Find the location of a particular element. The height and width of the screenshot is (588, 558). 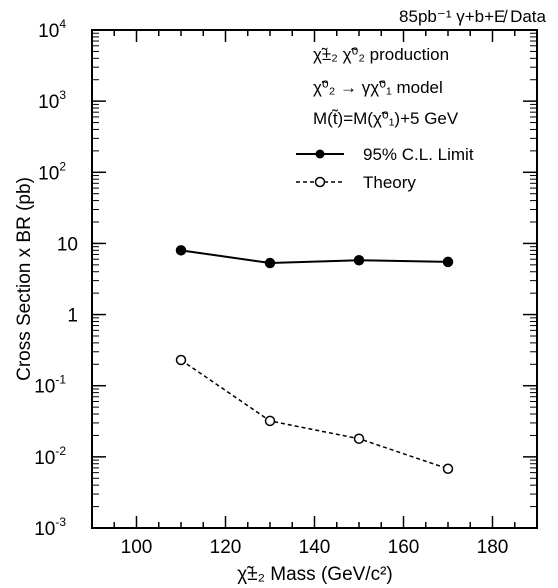

legend-marker-limit is located at coordinates (320, 154).